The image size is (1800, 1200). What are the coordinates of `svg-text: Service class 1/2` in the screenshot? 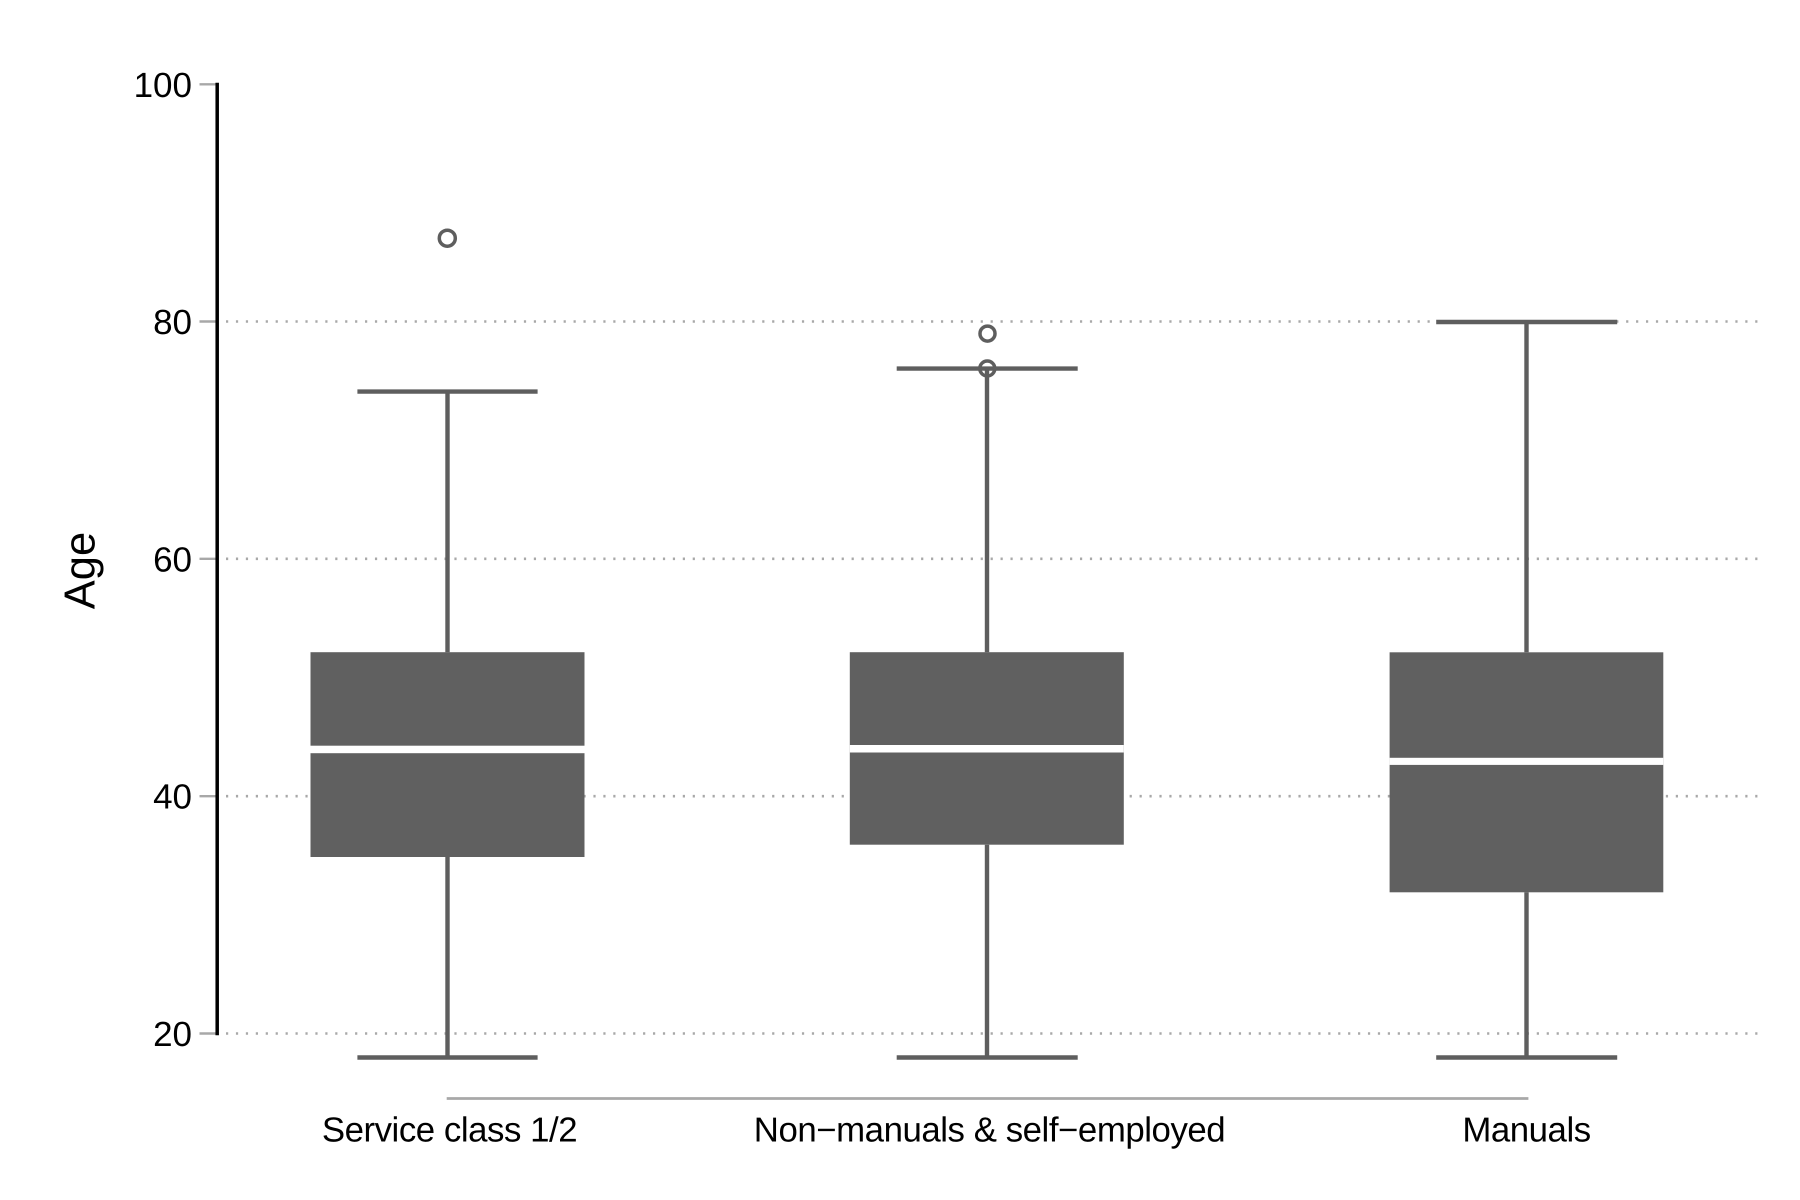 It's located at (449, 1130).